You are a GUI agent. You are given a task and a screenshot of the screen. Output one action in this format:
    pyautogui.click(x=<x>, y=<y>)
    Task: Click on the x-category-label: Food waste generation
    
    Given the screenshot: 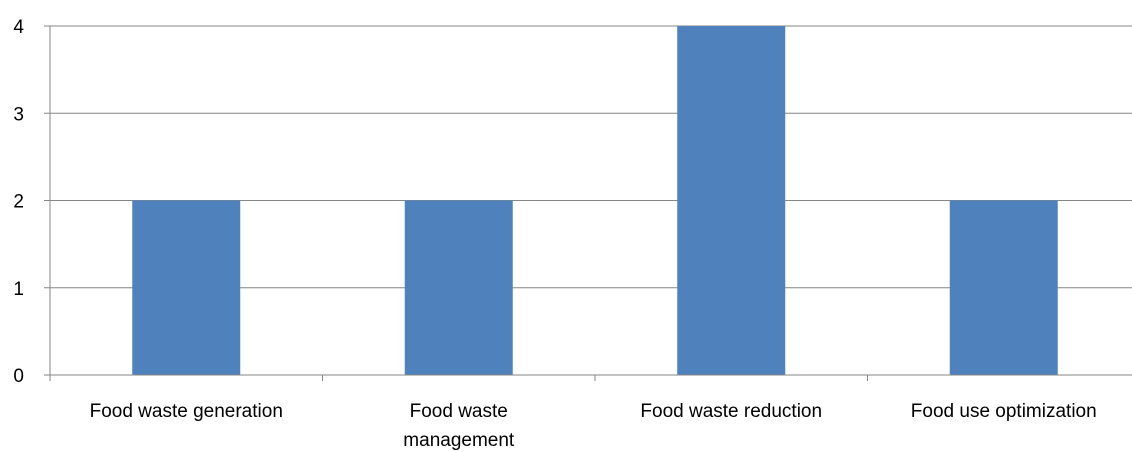 What is the action you would take?
    pyautogui.click(x=186, y=411)
    